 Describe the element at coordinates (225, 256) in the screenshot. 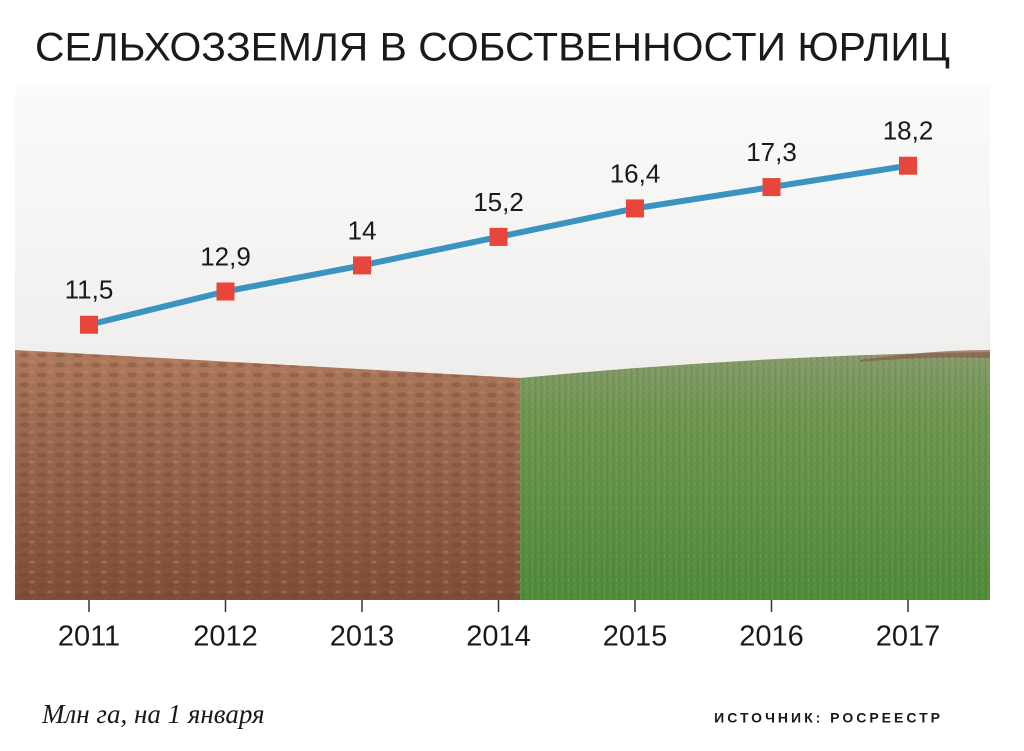

I see `value-label: 12,9` at that location.